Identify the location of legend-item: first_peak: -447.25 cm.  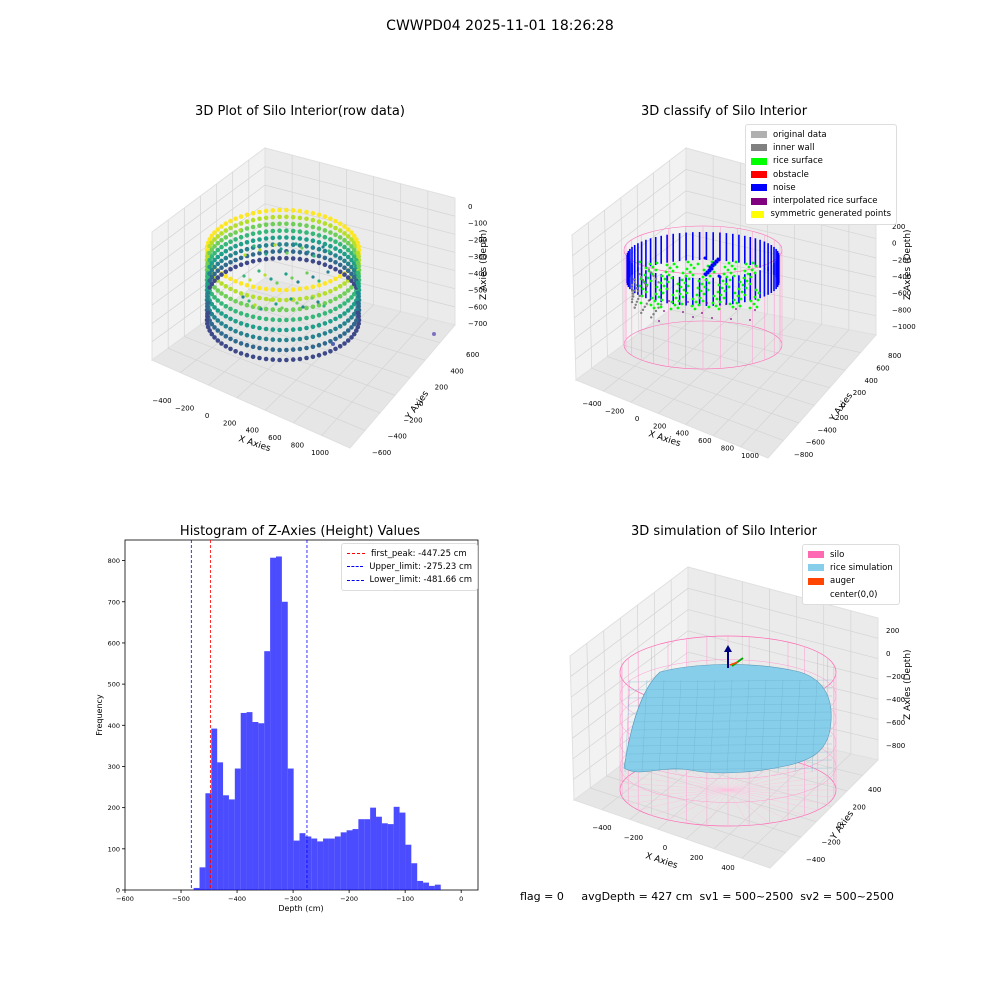
(409, 553).